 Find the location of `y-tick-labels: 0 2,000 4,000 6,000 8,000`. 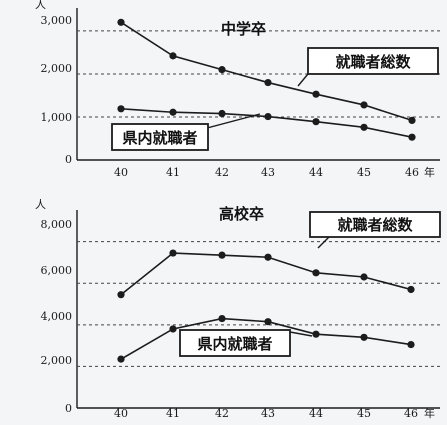

y-tick-labels: 0 2,000 4,000 6,000 8,000 is located at coordinates (57, 316).